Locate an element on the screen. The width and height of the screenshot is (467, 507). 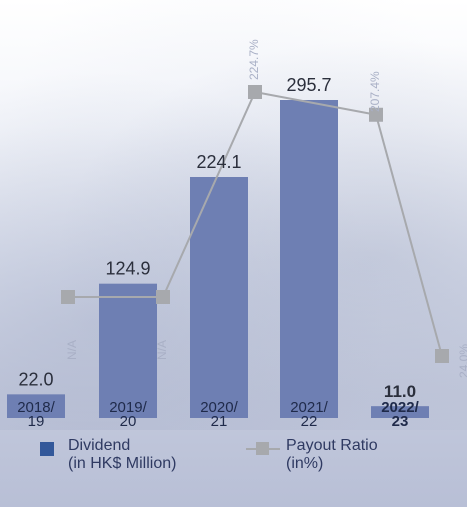
dividend-value-label: 22.0 is located at coordinates (35, 379).